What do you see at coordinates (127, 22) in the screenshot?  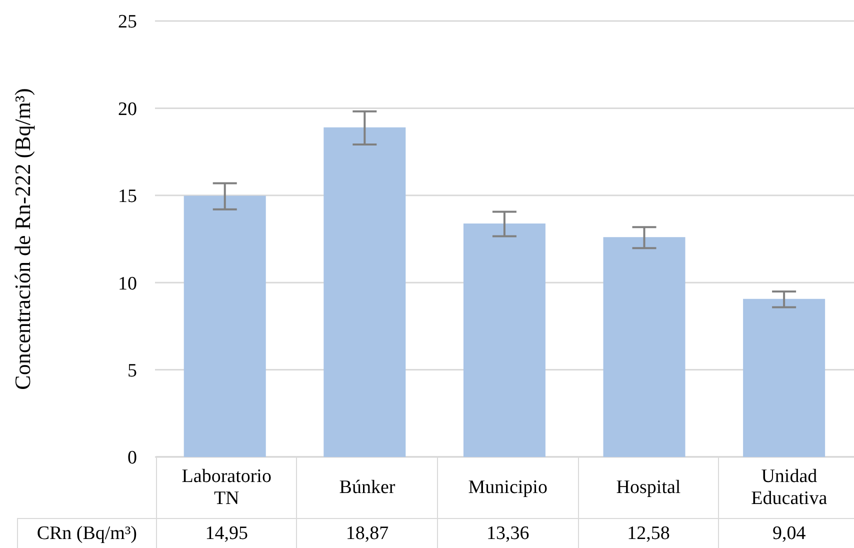 I see `y-tick-label: 25` at bounding box center [127, 22].